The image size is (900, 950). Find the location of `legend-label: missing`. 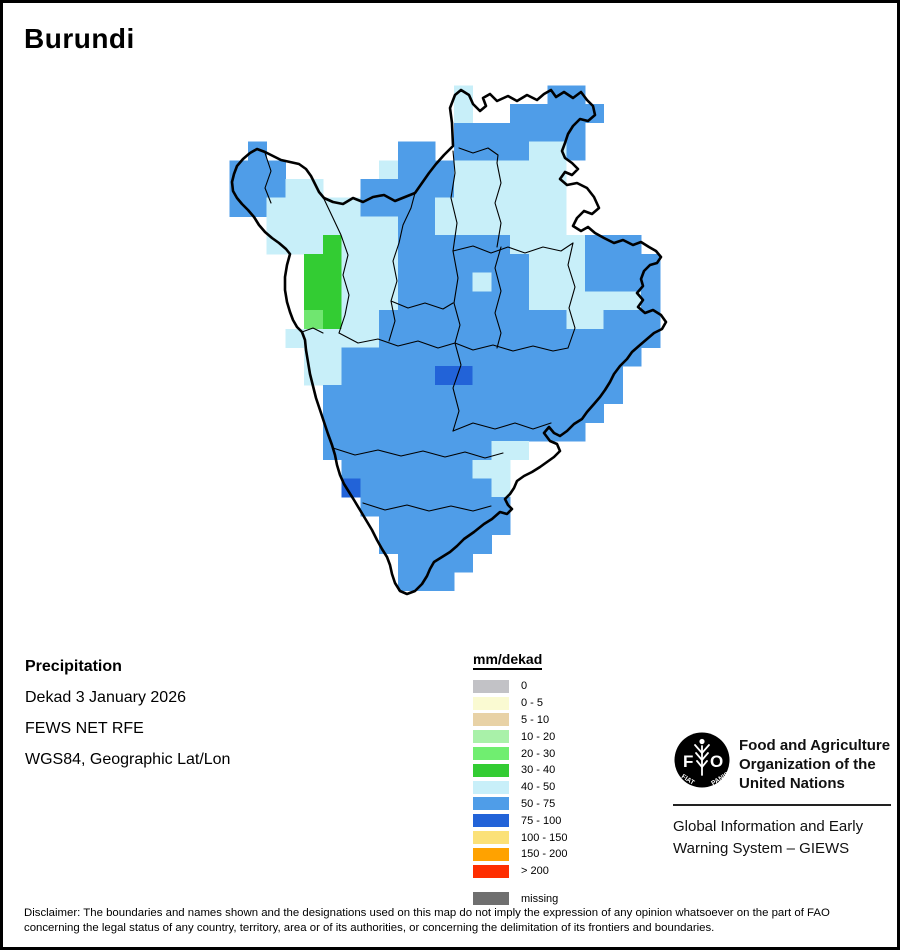

legend-label: missing is located at coordinates (540, 898).